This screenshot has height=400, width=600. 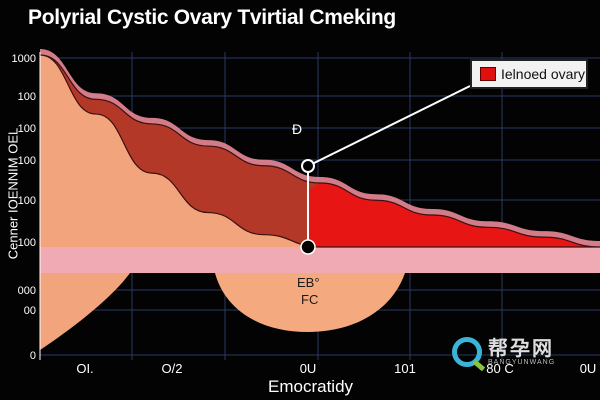 What do you see at coordinates (320, 260) in the screenshot?
I see `horizontal-pink-band` at bounding box center [320, 260].